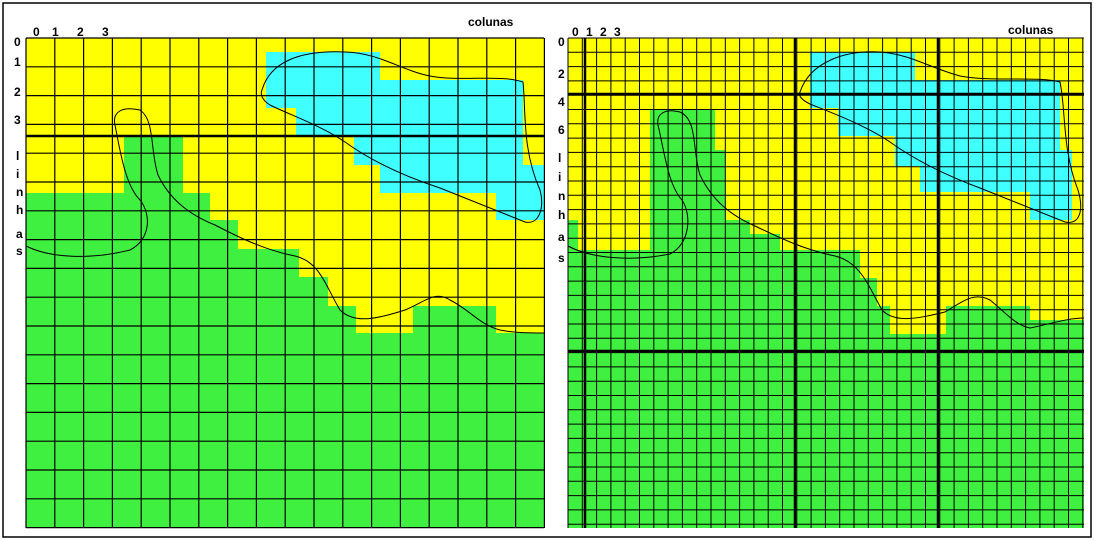  What do you see at coordinates (17, 62) in the screenshot?
I see `row-number: 1` at bounding box center [17, 62].